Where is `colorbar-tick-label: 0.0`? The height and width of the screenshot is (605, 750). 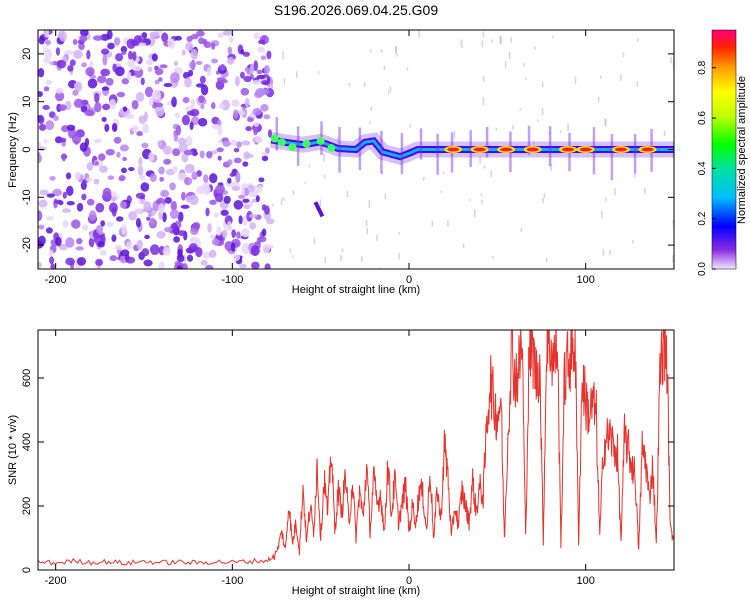 colorbar-tick-label: 0.0 is located at coordinates (702, 269).